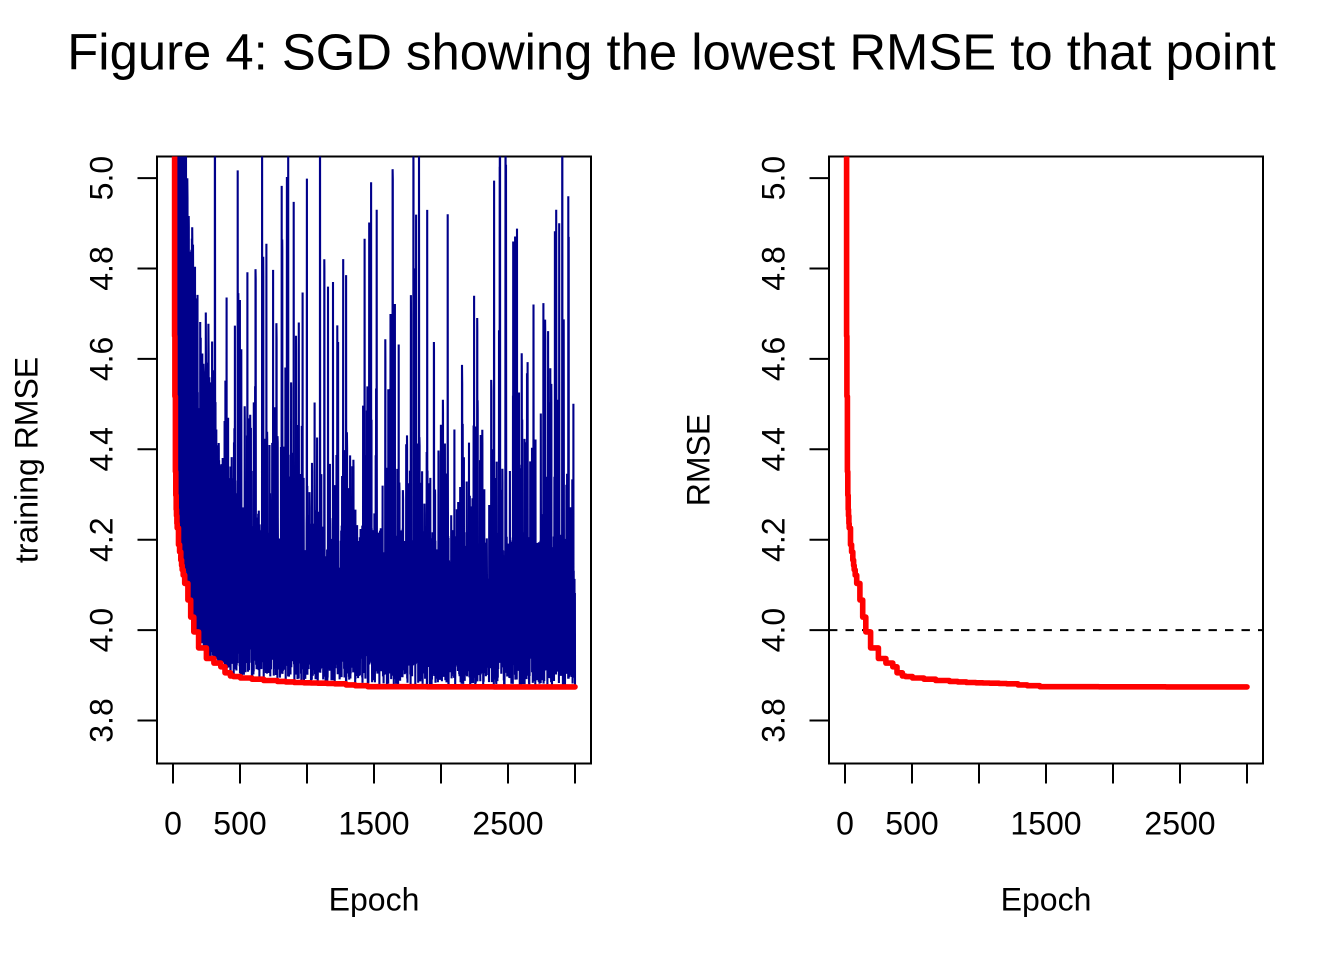  What do you see at coordinates (27, 460) in the screenshot?
I see `svg-text: training RMSE` at bounding box center [27, 460].